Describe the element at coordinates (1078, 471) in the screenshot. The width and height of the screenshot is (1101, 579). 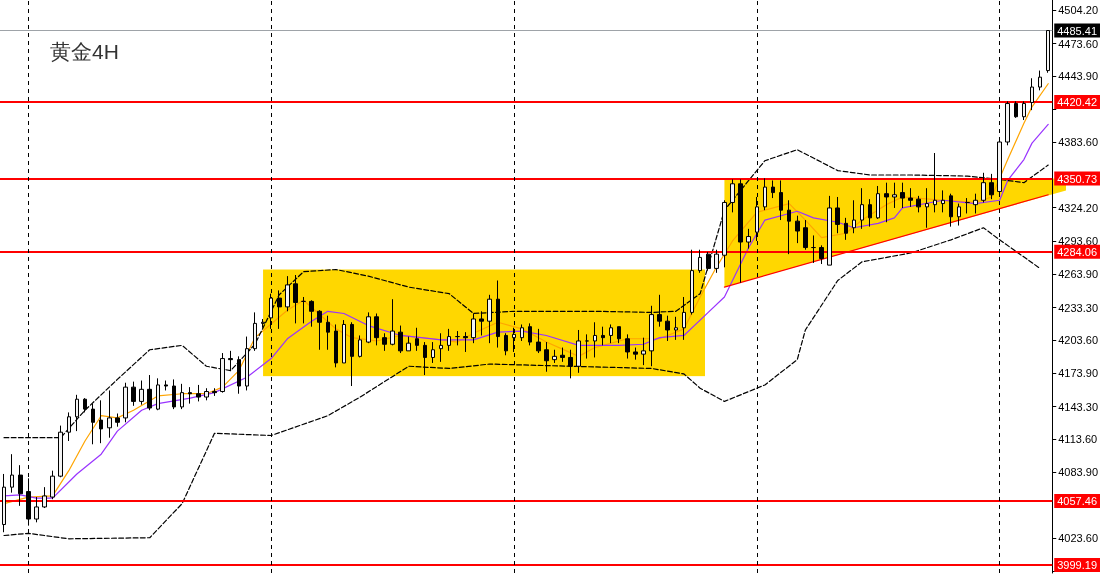
I see `y-tick-label: 4083.90` at that location.